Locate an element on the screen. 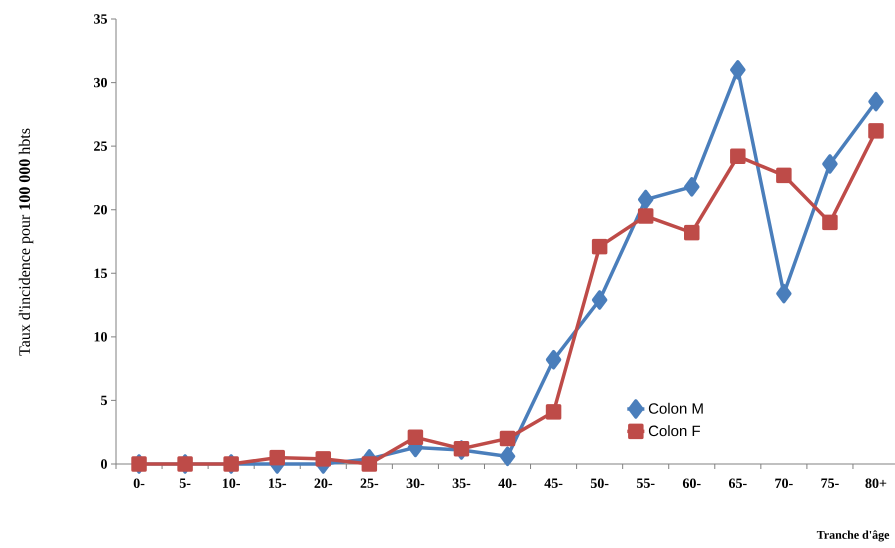 Image resolution: width=895 pixels, height=548 pixels. y-tick-label: 10 is located at coordinates (100, 337).